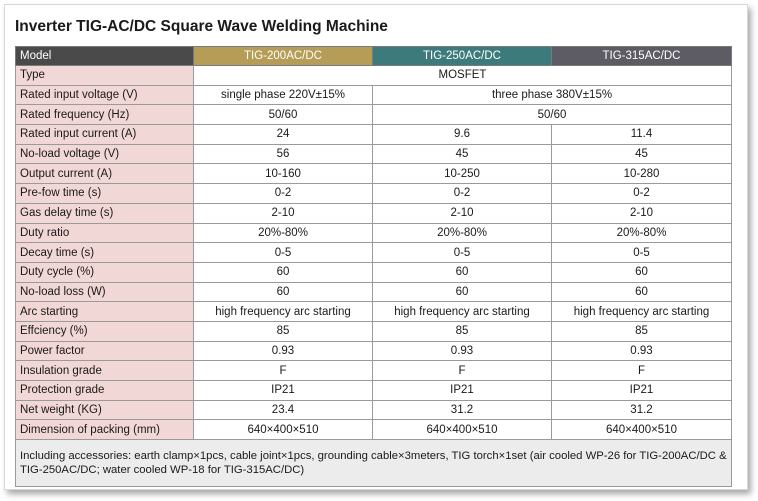 The width and height of the screenshot is (758, 501). Describe the element at coordinates (104, 390) in the screenshot. I see `row-label: Protection grade` at that location.